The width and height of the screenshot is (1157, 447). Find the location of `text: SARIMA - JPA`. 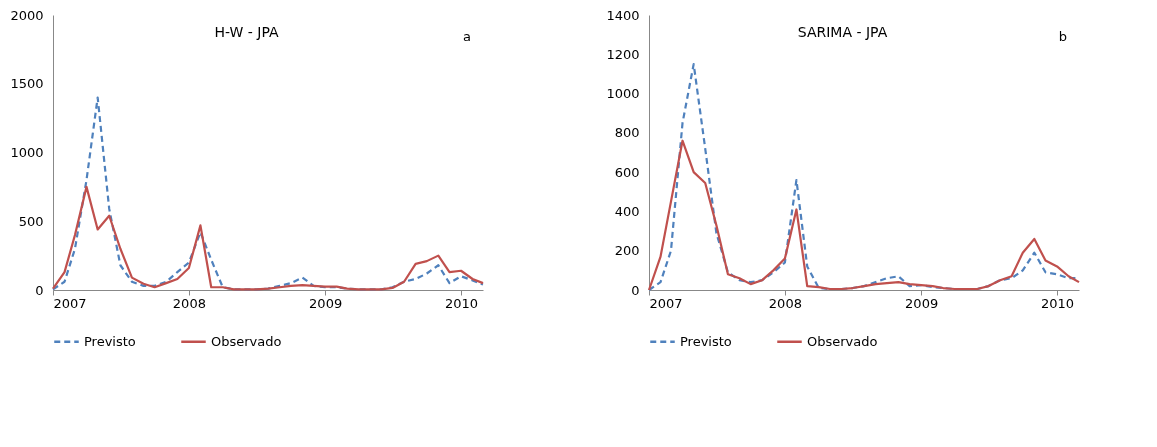

text: SARIMA - JPA is located at coordinates (842, 32).